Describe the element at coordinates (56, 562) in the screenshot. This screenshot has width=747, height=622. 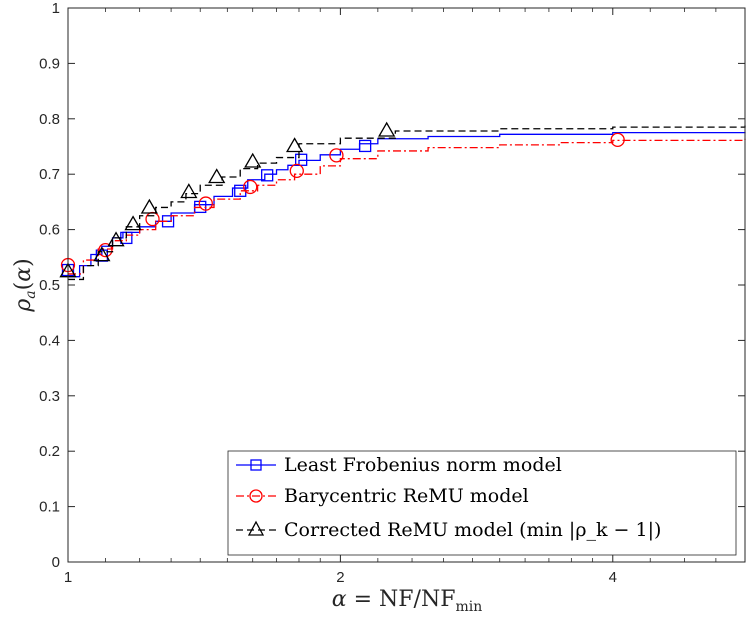
I see `y-tick-label: 0` at that location.